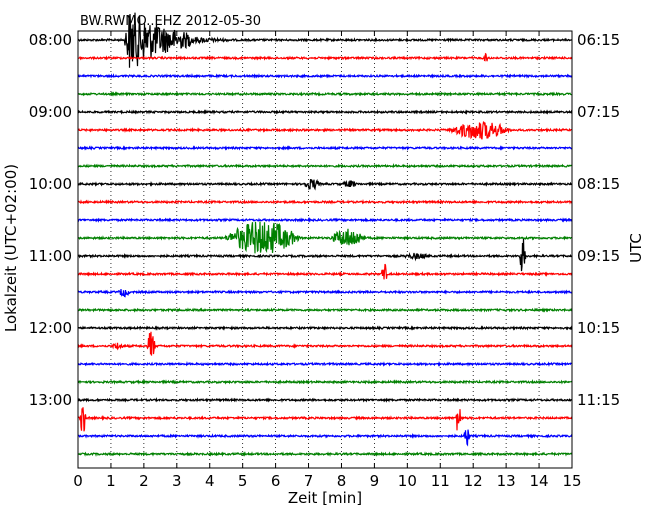  Describe the element at coordinates (56, 220) in the screenshot. I see `left-hour-labels: 08:00 09:00 10:00 11:00 12:00 13:00` at that location.